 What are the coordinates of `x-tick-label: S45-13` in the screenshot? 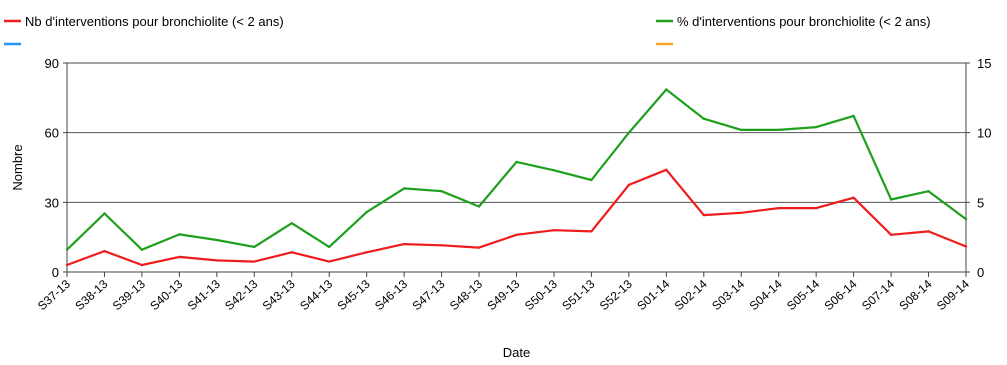 It's located at (354, 295).